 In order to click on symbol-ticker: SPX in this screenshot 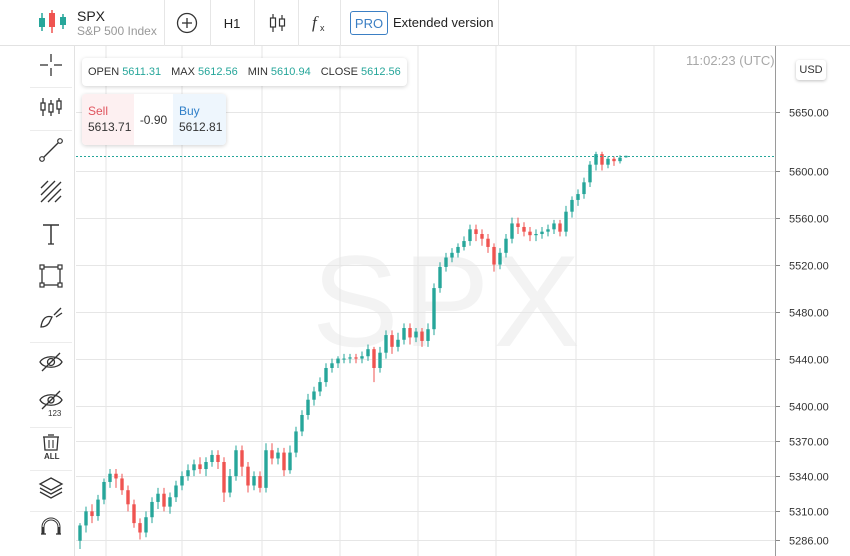, I will do `click(91, 16)`.